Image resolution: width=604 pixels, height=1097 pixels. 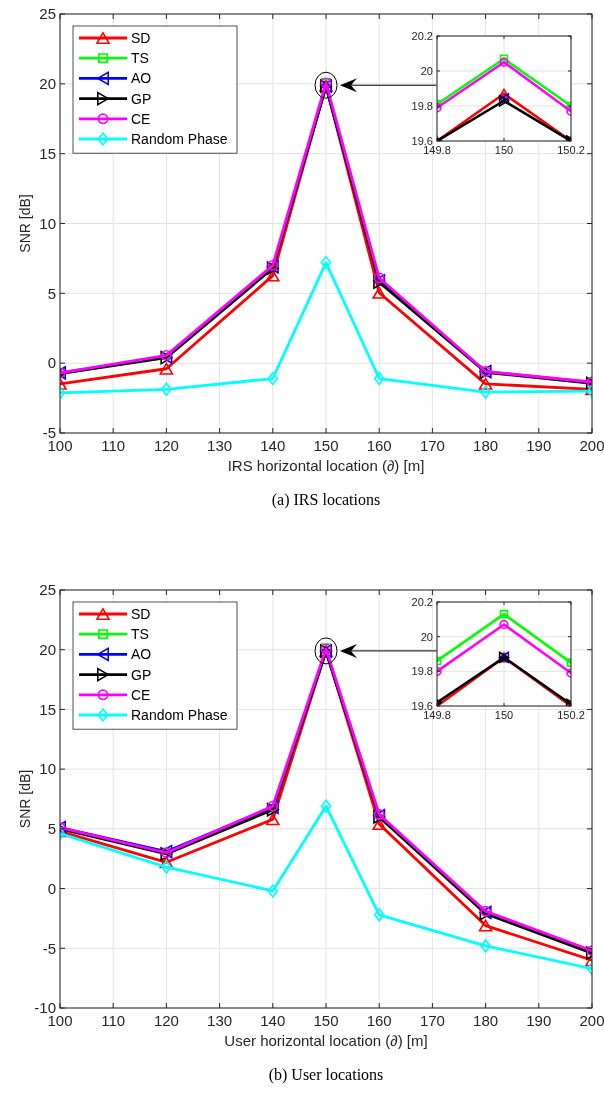 What do you see at coordinates (326, 1075) in the screenshot?
I see `text: (b) User locations` at bounding box center [326, 1075].